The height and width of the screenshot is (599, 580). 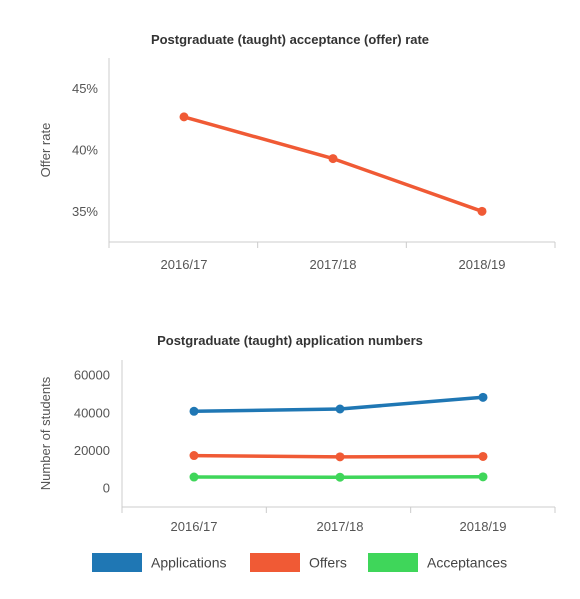 What do you see at coordinates (92, 412) in the screenshot?
I see `y-tick-label: 40000` at bounding box center [92, 412].